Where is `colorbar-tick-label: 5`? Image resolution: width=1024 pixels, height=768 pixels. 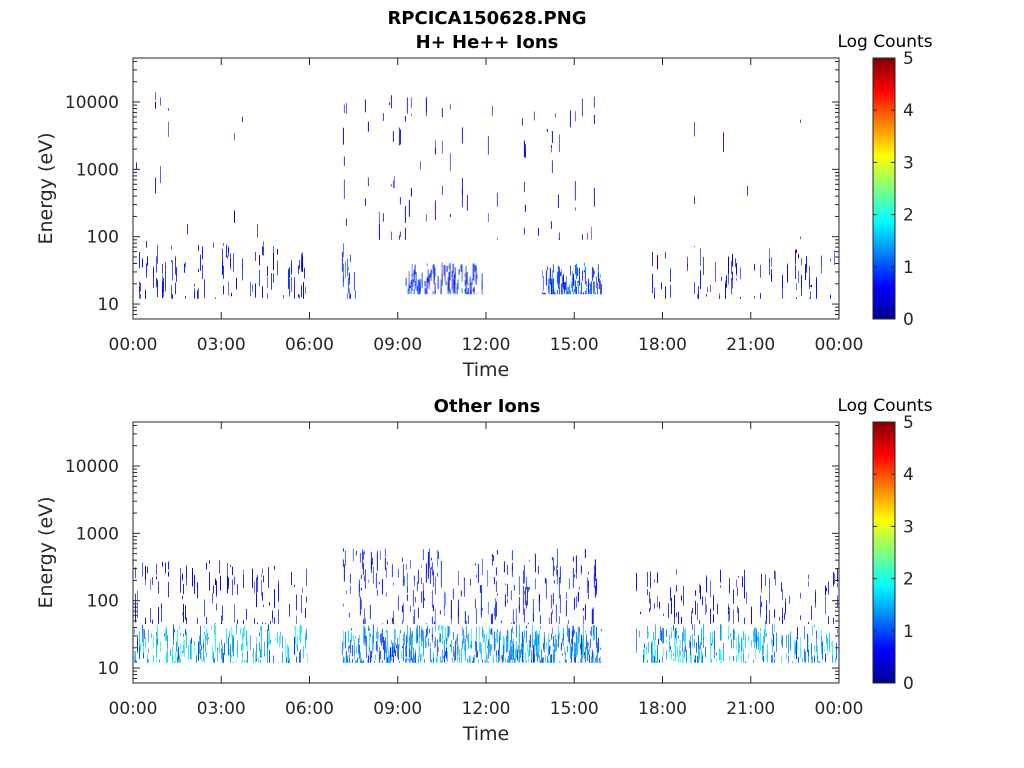 colorbar-tick-label: 5 is located at coordinates (908, 59).